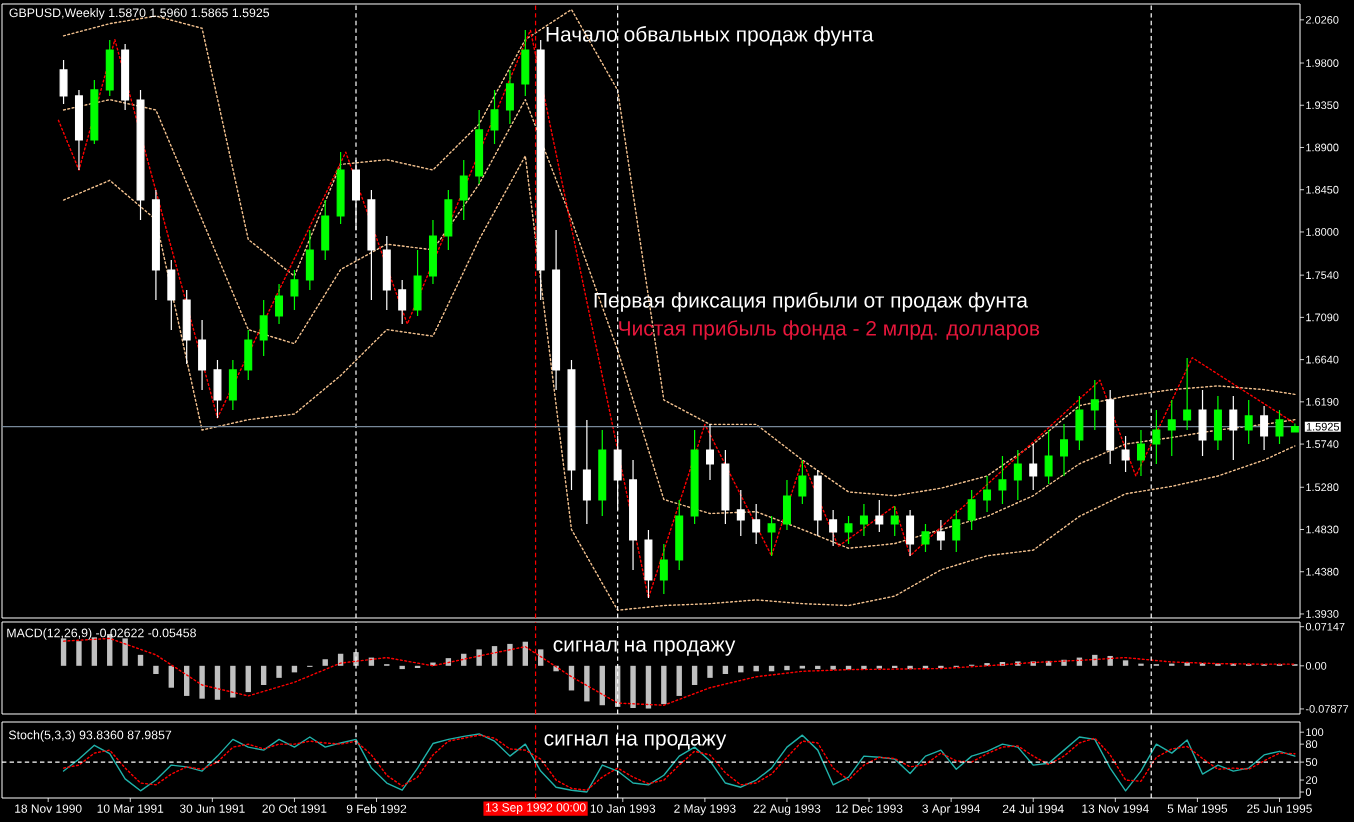 This screenshot has height=822, width=1354. Describe the element at coordinates (829, 330) in the screenshot. I see `annotation: Чистая прибыль фонда - 2 млрд. долларов` at that location.